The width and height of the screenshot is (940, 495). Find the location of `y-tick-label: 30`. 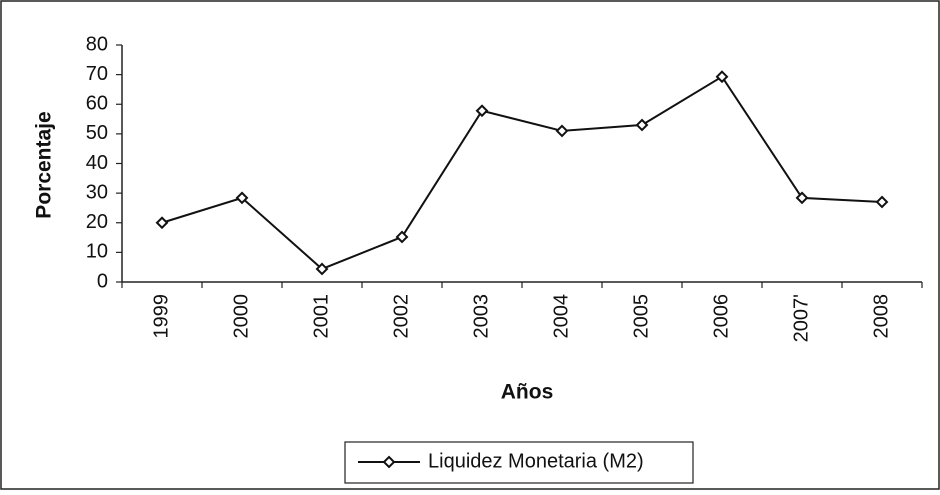

y-tick-label: 30 is located at coordinates (97, 192).